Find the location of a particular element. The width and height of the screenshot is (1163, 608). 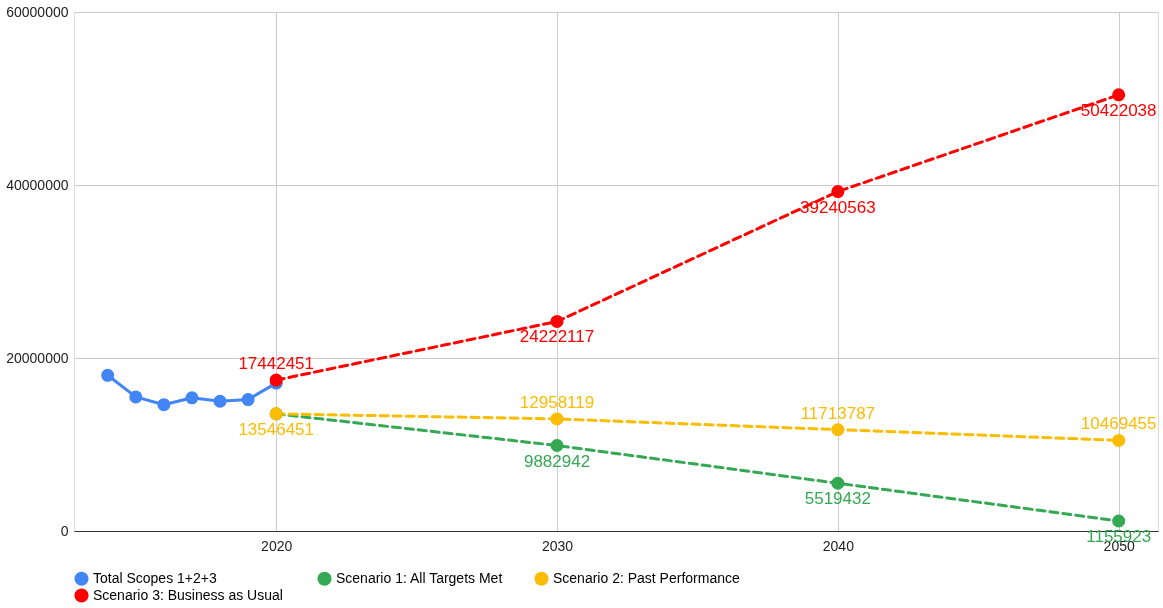

data-label: 24222117 is located at coordinates (557, 337).